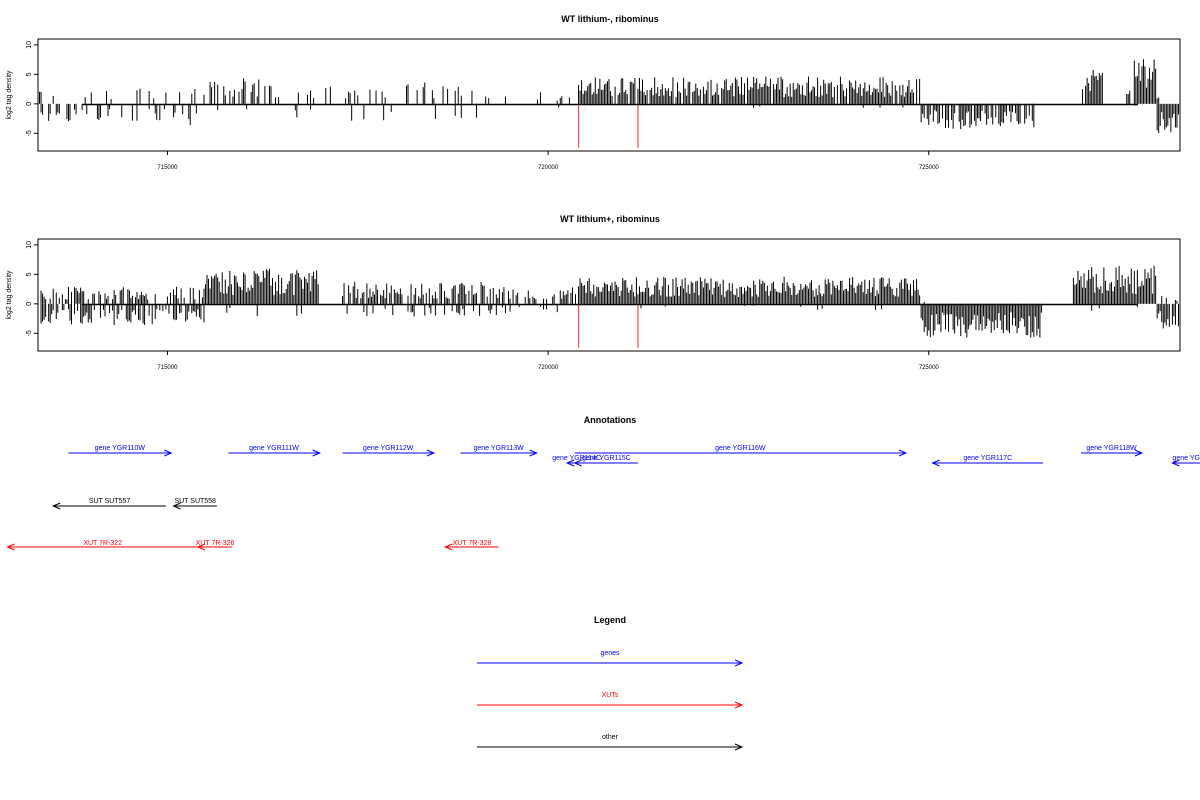 The height and width of the screenshot is (800, 1200). I want to click on gene-feature: gene YGR110W, so click(120, 451).